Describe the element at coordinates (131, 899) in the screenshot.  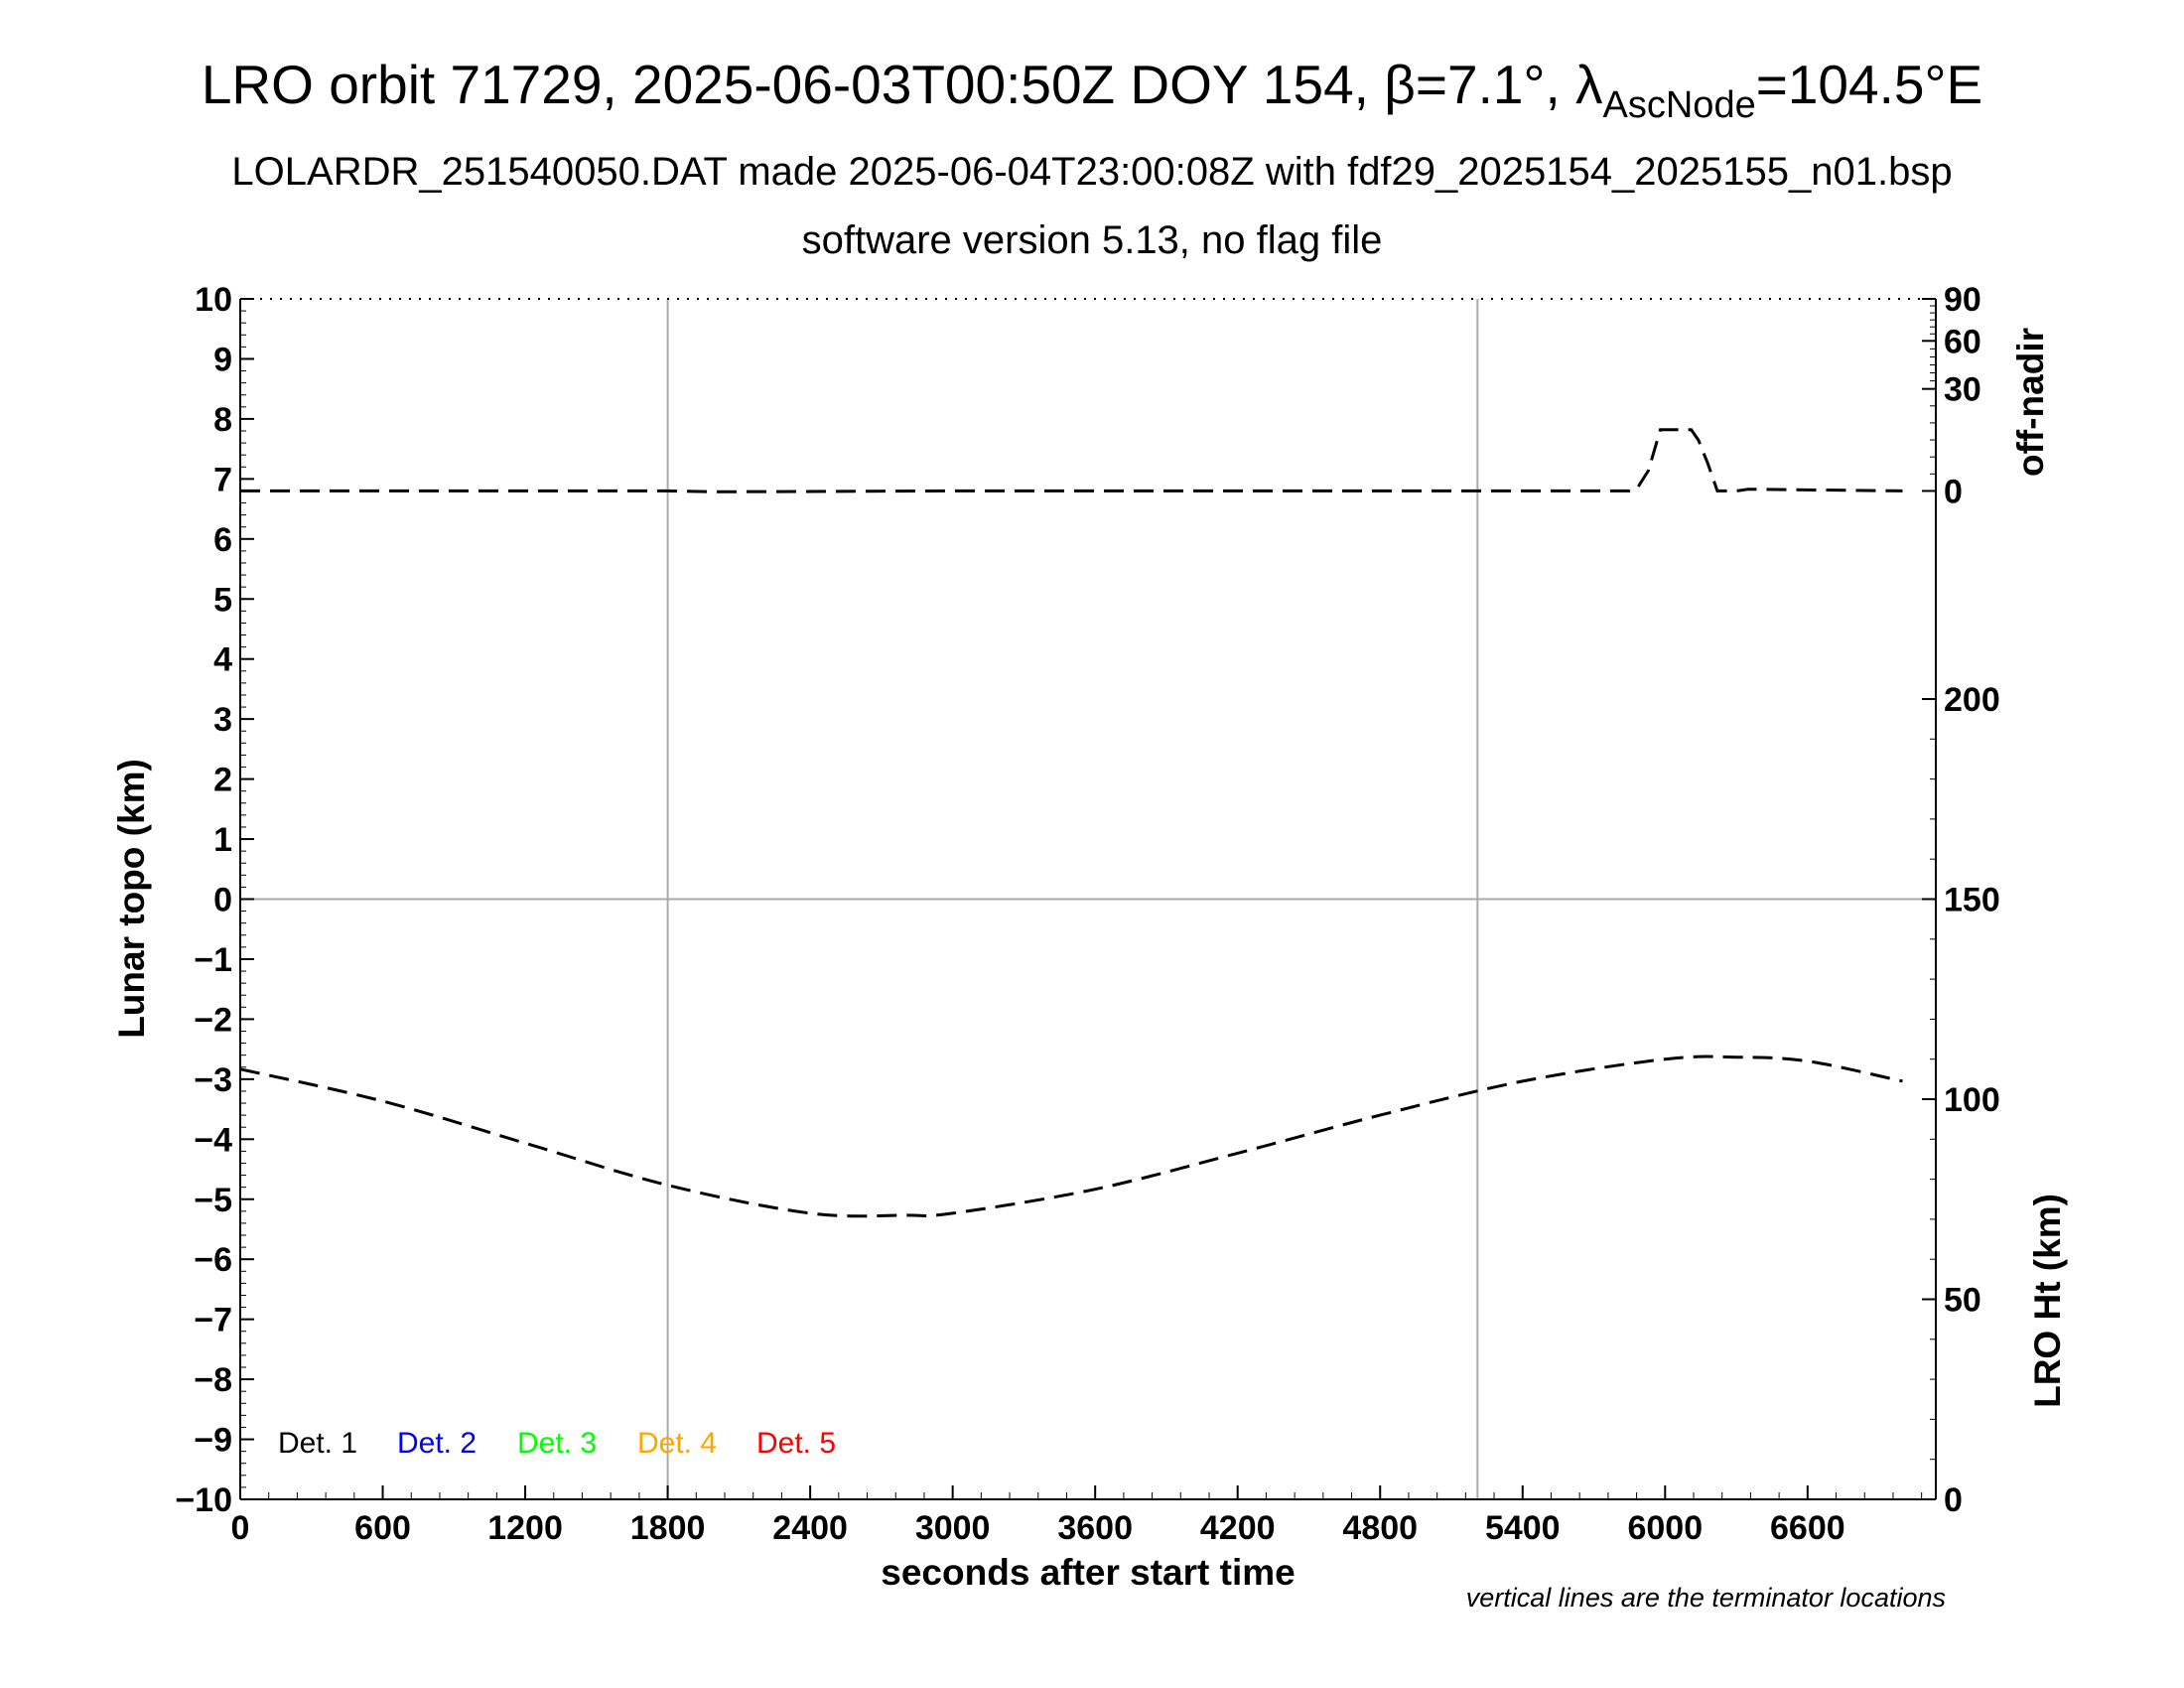
I see `y-axis-label-left: Lunar topo (km)` at that location.